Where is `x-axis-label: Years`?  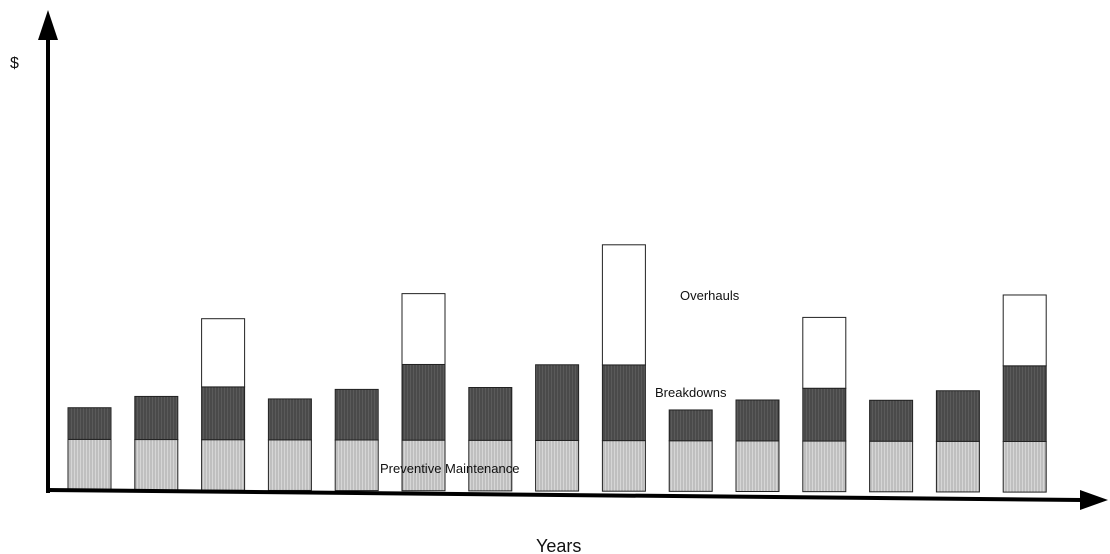 x-axis-label: Years is located at coordinates (558, 545).